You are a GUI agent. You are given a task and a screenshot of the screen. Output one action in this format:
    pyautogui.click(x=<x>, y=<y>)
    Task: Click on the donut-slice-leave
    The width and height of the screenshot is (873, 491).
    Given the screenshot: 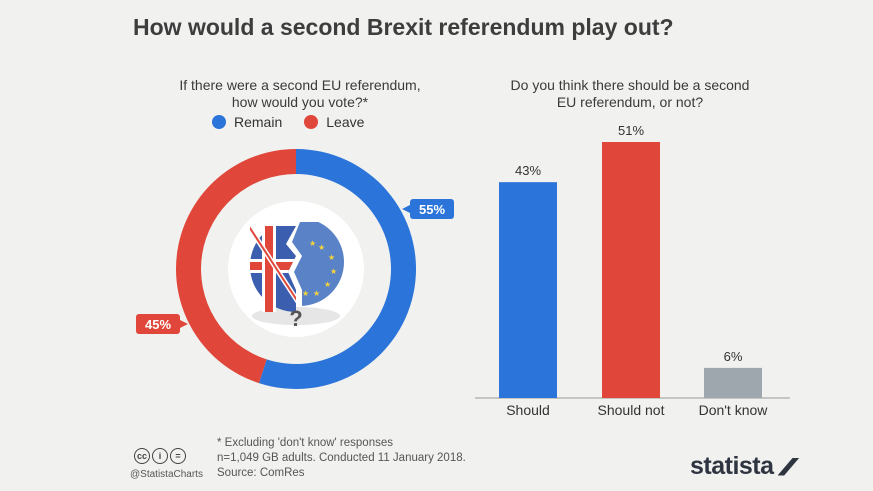 What is the action you would take?
    pyautogui.click(x=236, y=266)
    